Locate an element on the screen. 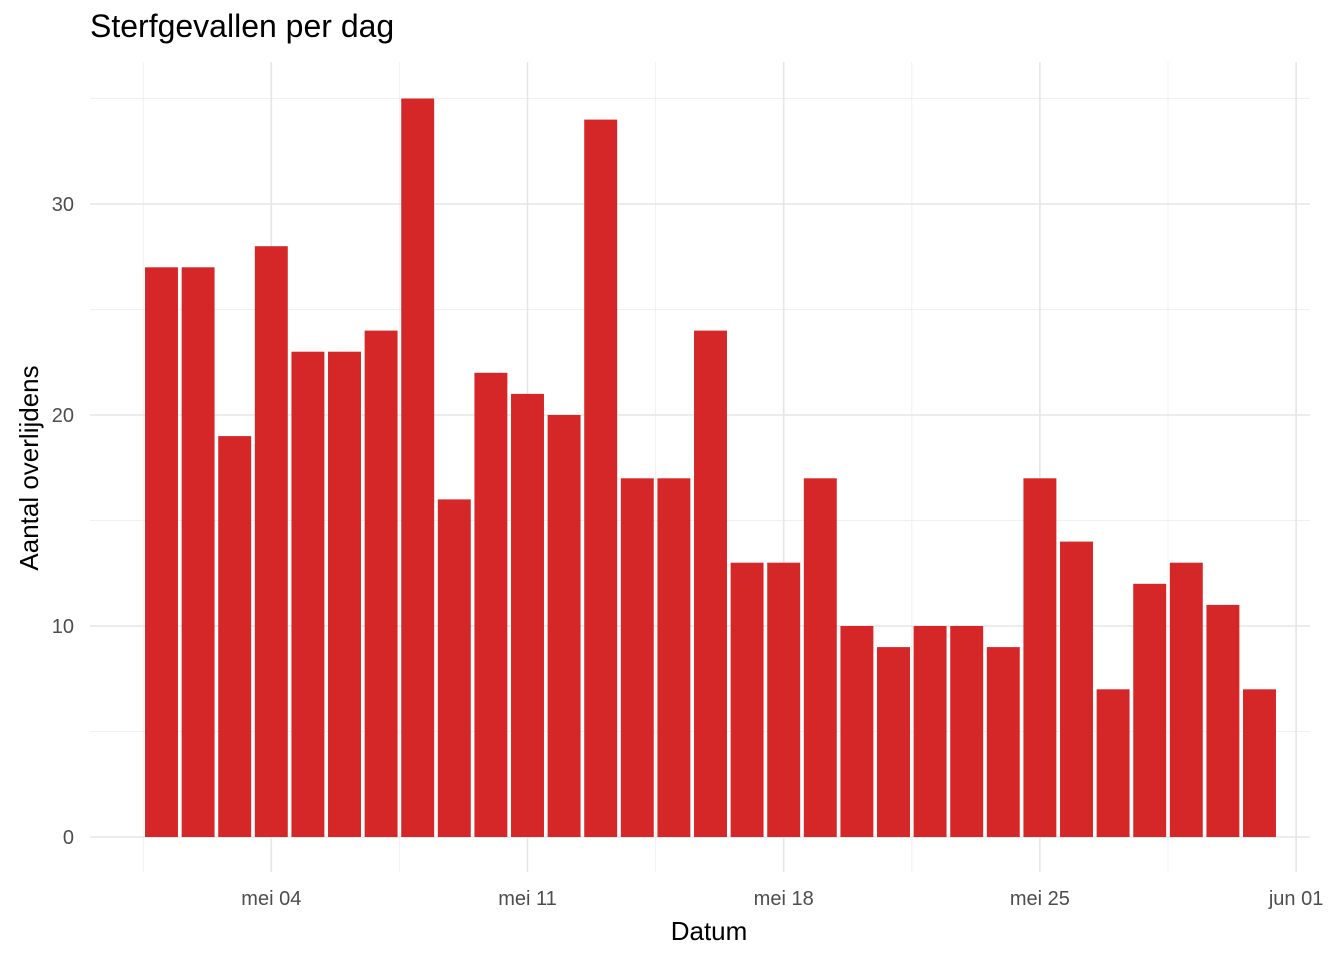 The height and width of the screenshot is (960, 1344). x-tick-label: mei 18 is located at coordinates (784, 899).